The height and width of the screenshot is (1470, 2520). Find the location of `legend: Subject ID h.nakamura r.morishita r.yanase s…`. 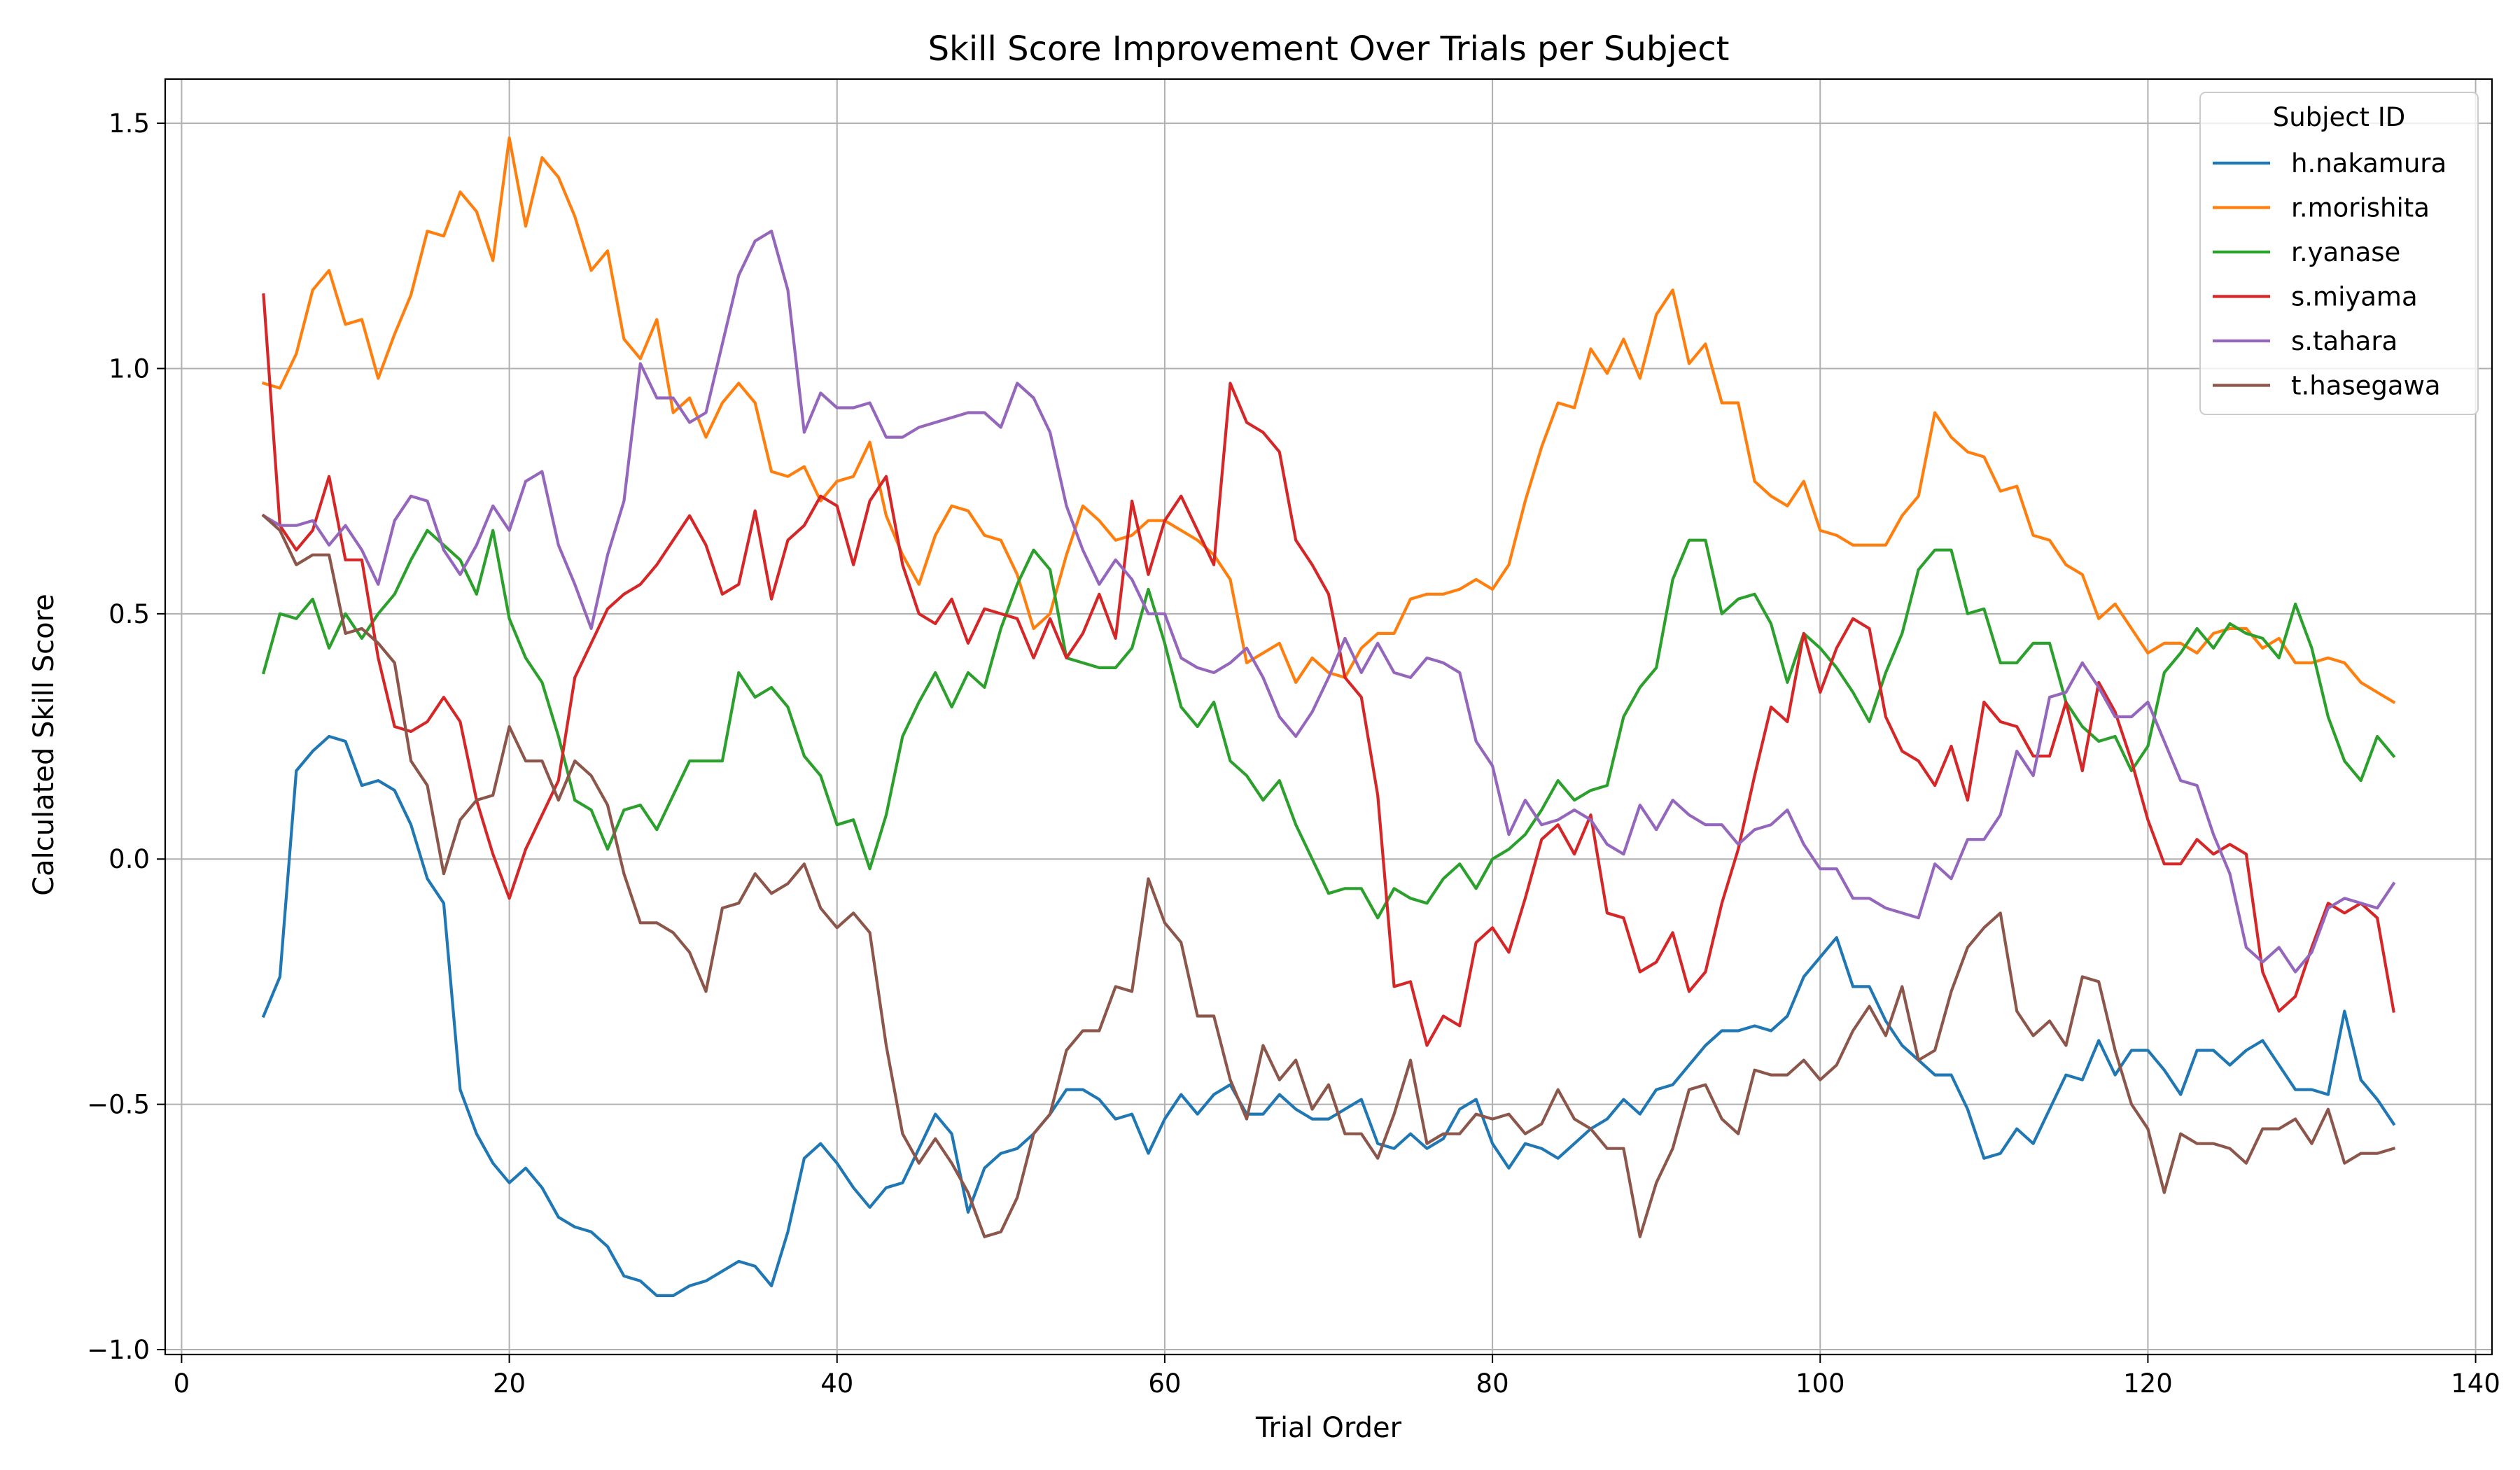

legend: Subject ID h.nakamura r.morishita r.yanase s… is located at coordinates (2339, 253).